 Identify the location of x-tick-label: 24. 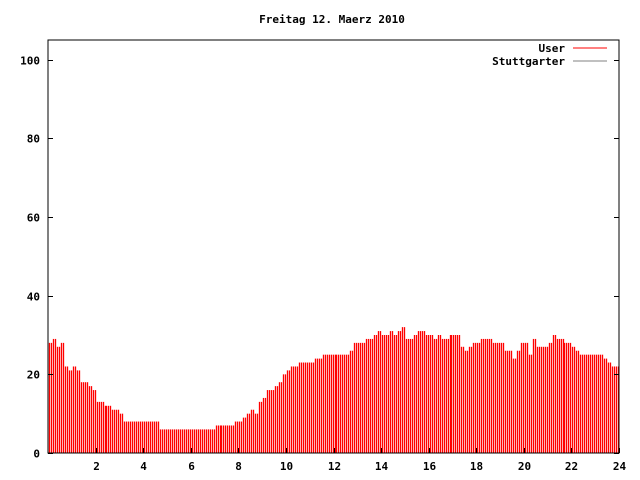
(620, 466).